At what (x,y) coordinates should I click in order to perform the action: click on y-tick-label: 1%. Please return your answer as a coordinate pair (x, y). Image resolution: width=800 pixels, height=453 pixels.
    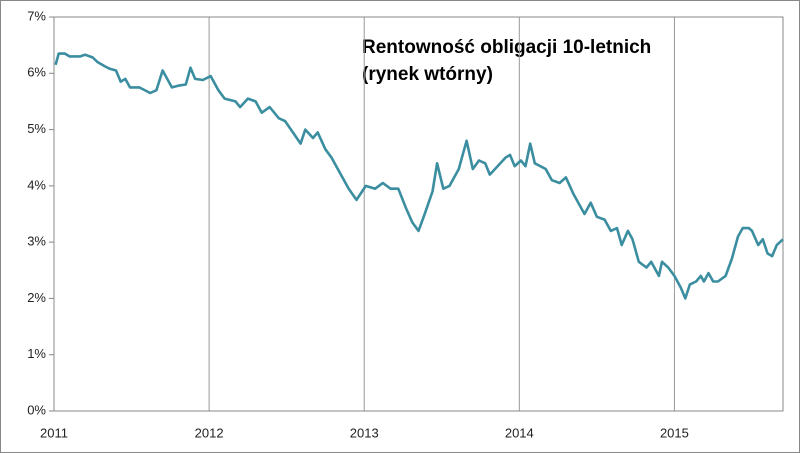
    Looking at the image, I should click on (36, 353).